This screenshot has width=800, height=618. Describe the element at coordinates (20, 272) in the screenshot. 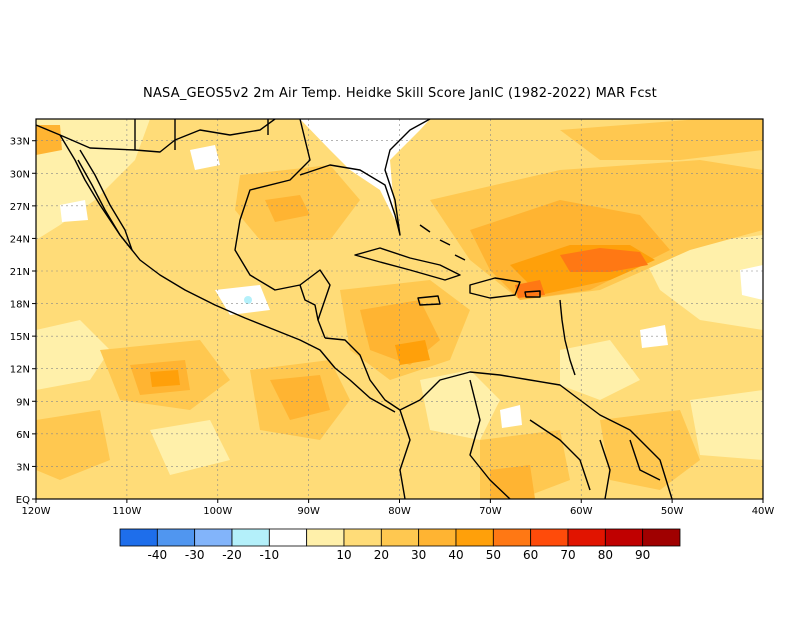

I see `lat-tick-label: 21N` at that location.